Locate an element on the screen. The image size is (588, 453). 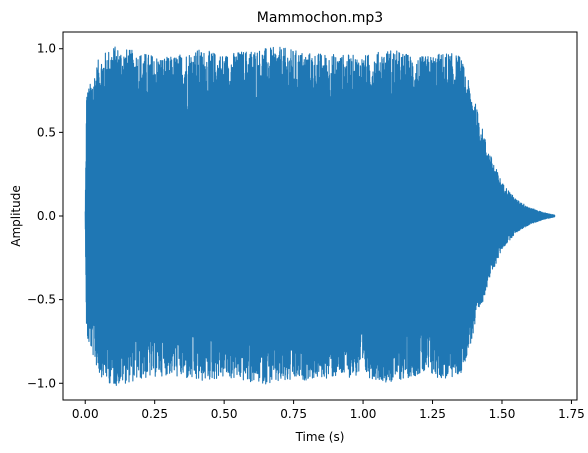
y-tick-label: 0.0 is located at coordinates (46, 216).